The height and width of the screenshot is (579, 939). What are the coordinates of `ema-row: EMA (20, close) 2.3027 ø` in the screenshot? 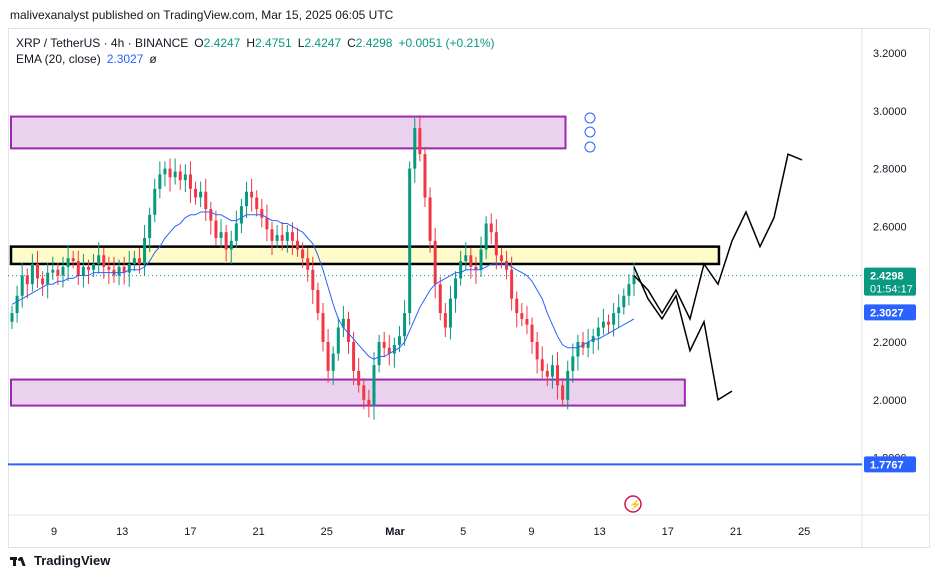 It's located at (255, 59).